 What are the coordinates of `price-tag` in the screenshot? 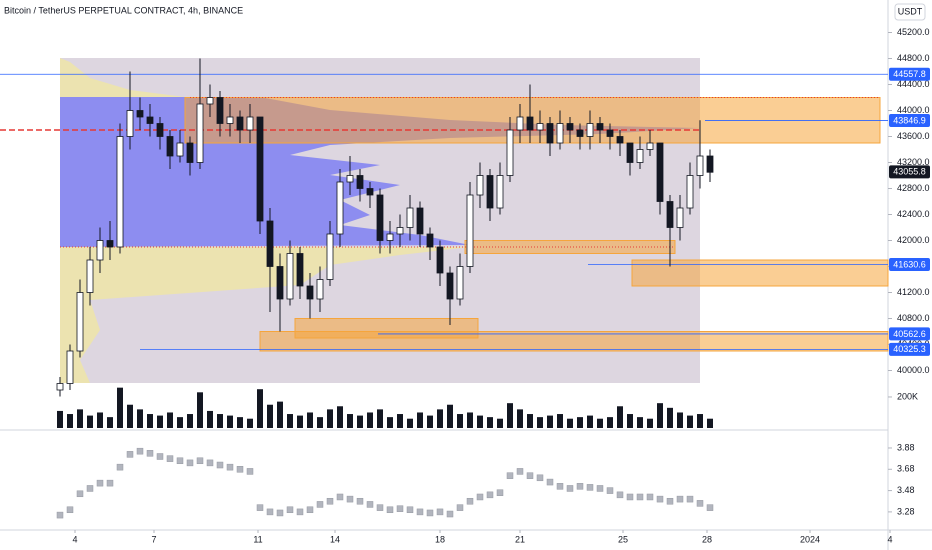 It's located at (909, 349).